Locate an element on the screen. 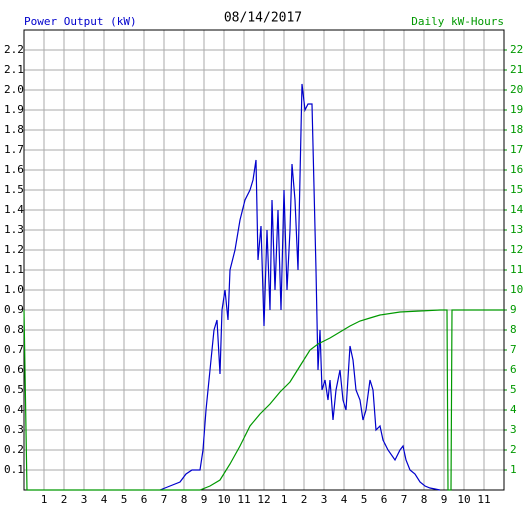  y-tick-label: 1.2 is located at coordinates (14, 249).